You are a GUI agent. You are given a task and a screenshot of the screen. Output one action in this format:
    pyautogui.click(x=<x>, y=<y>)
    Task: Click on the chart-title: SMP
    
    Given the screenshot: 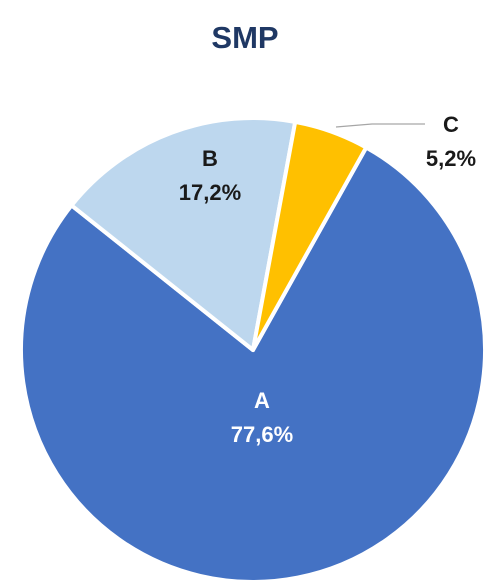 What is the action you would take?
    pyautogui.click(x=244, y=37)
    